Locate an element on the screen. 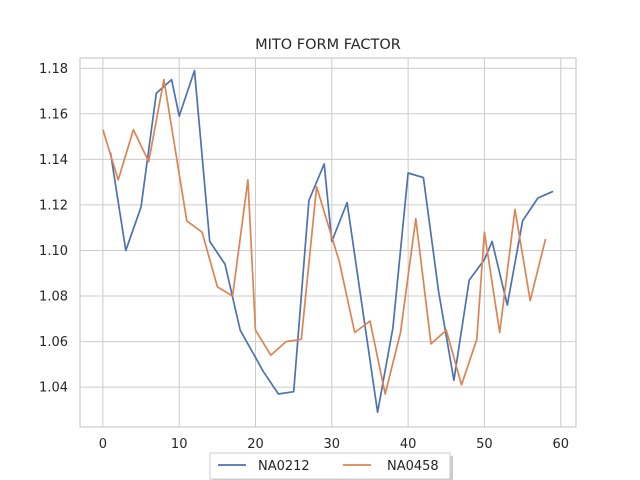 The image size is (640, 480). y-tick-label: 1.16 is located at coordinates (53, 114).